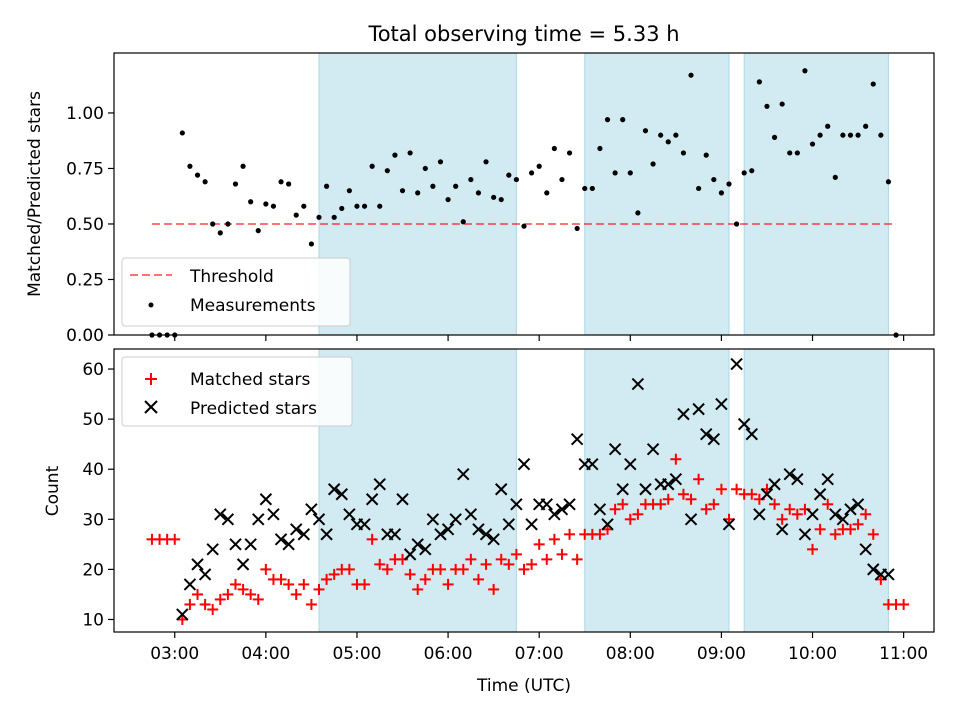 This screenshot has height=720, width=960. Describe the element at coordinates (85, 336) in the screenshot. I see `y-tick-label: 0.00` at that location.